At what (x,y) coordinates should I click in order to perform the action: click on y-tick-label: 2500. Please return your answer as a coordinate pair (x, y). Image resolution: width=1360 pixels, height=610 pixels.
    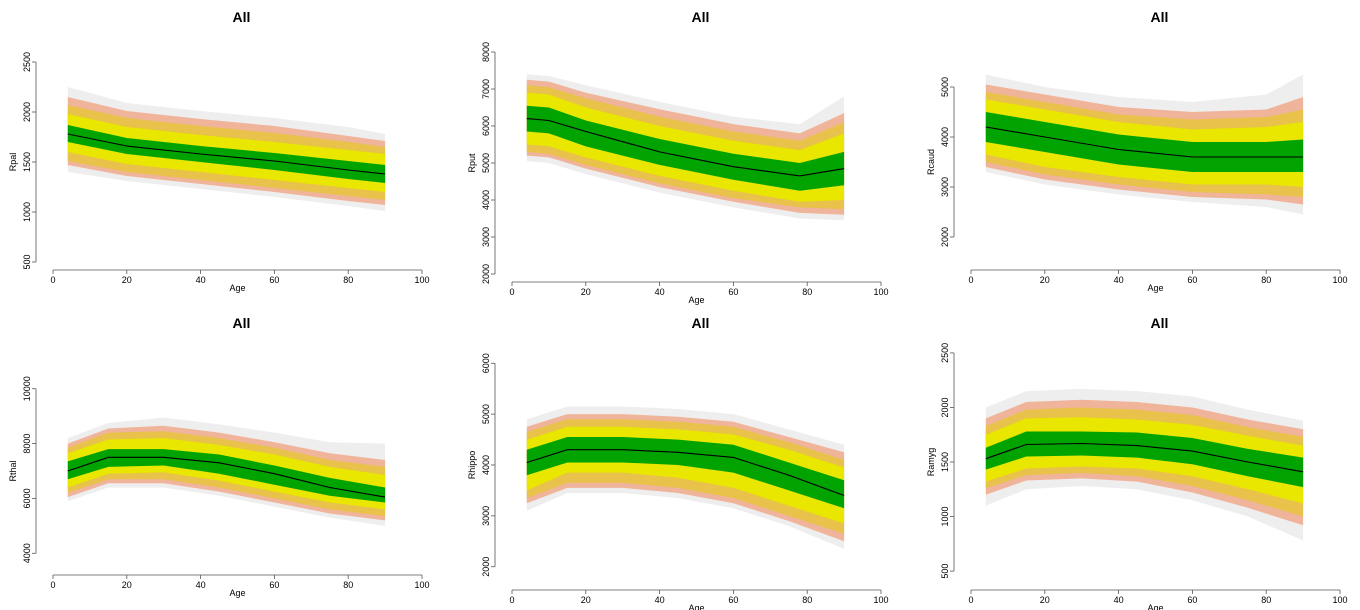
    Looking at the image, I should click on (27, 62).